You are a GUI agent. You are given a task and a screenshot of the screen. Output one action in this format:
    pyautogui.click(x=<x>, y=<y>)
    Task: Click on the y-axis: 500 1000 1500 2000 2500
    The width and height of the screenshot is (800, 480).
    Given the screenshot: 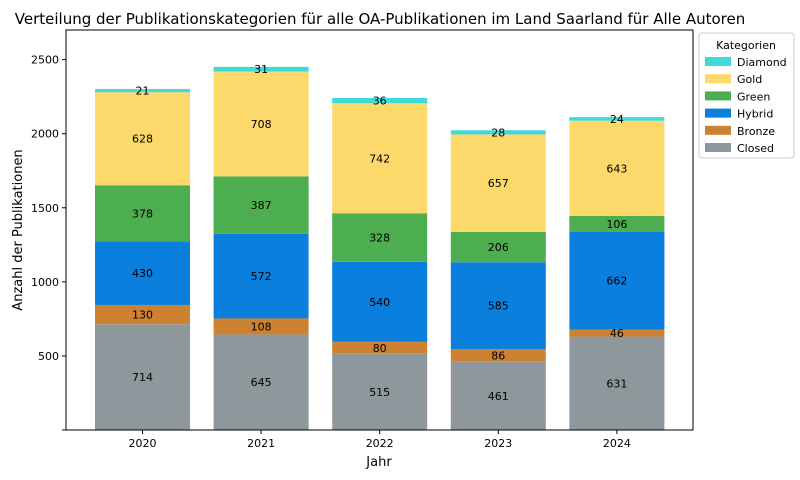 What is the action you would take?
    pyautogui.click(x=48, y=242)
    